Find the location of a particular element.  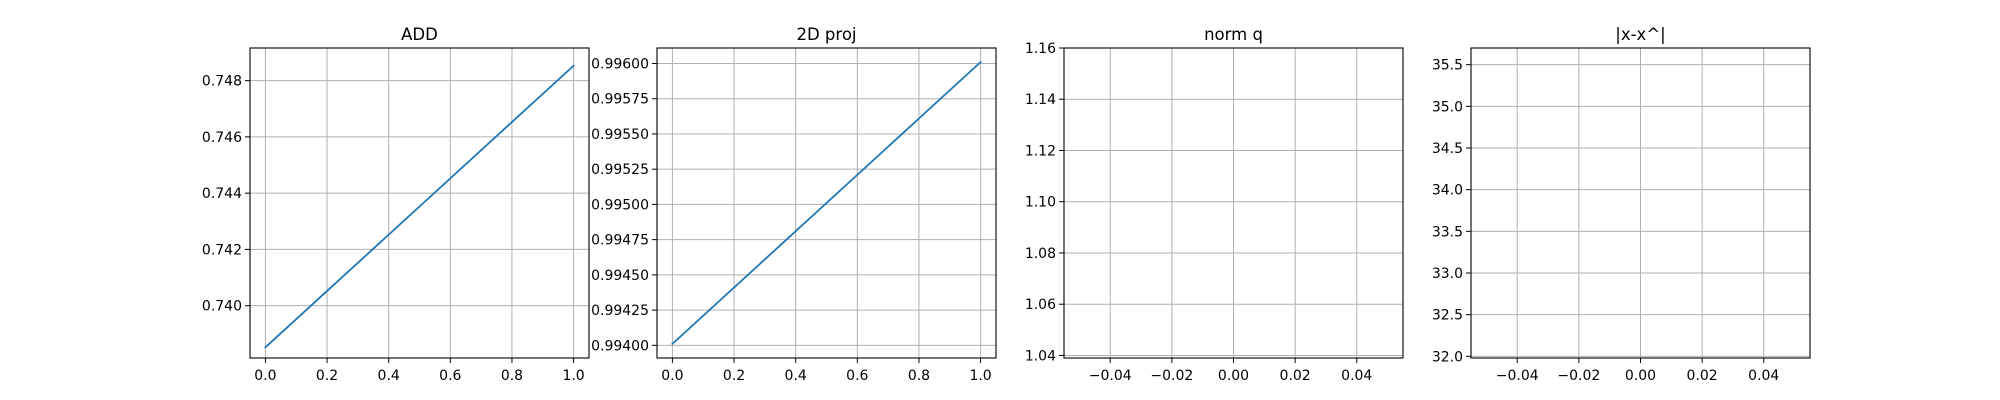

y-tick-label: 0.748 is located at coordinates (222, 82).